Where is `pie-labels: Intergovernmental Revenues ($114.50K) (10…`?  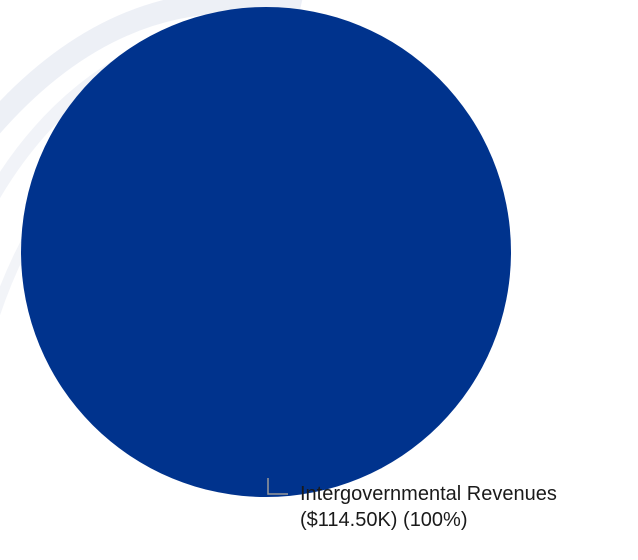 pie-labels: Intergovernmental Revenues ($114.50K) (10… is located at coordinates (412, 504).